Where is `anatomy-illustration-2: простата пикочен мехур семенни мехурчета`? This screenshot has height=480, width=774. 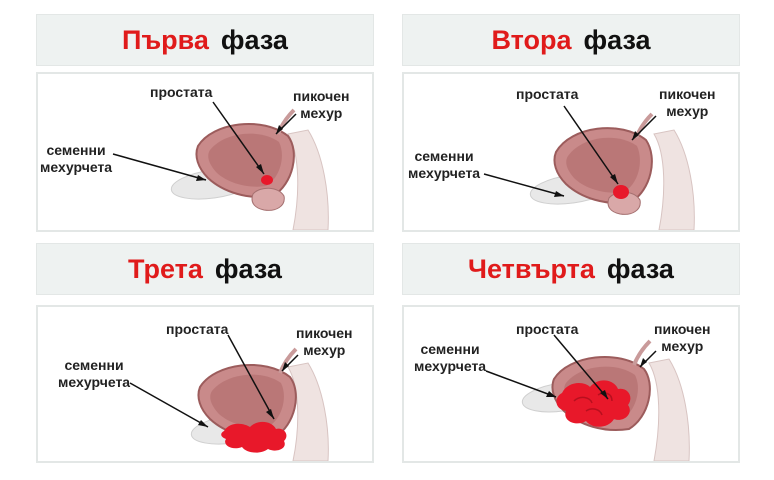 anatomy-illustration-2: простата пикочен мехур семенни мехурчета is located at coordinates (571, 152).